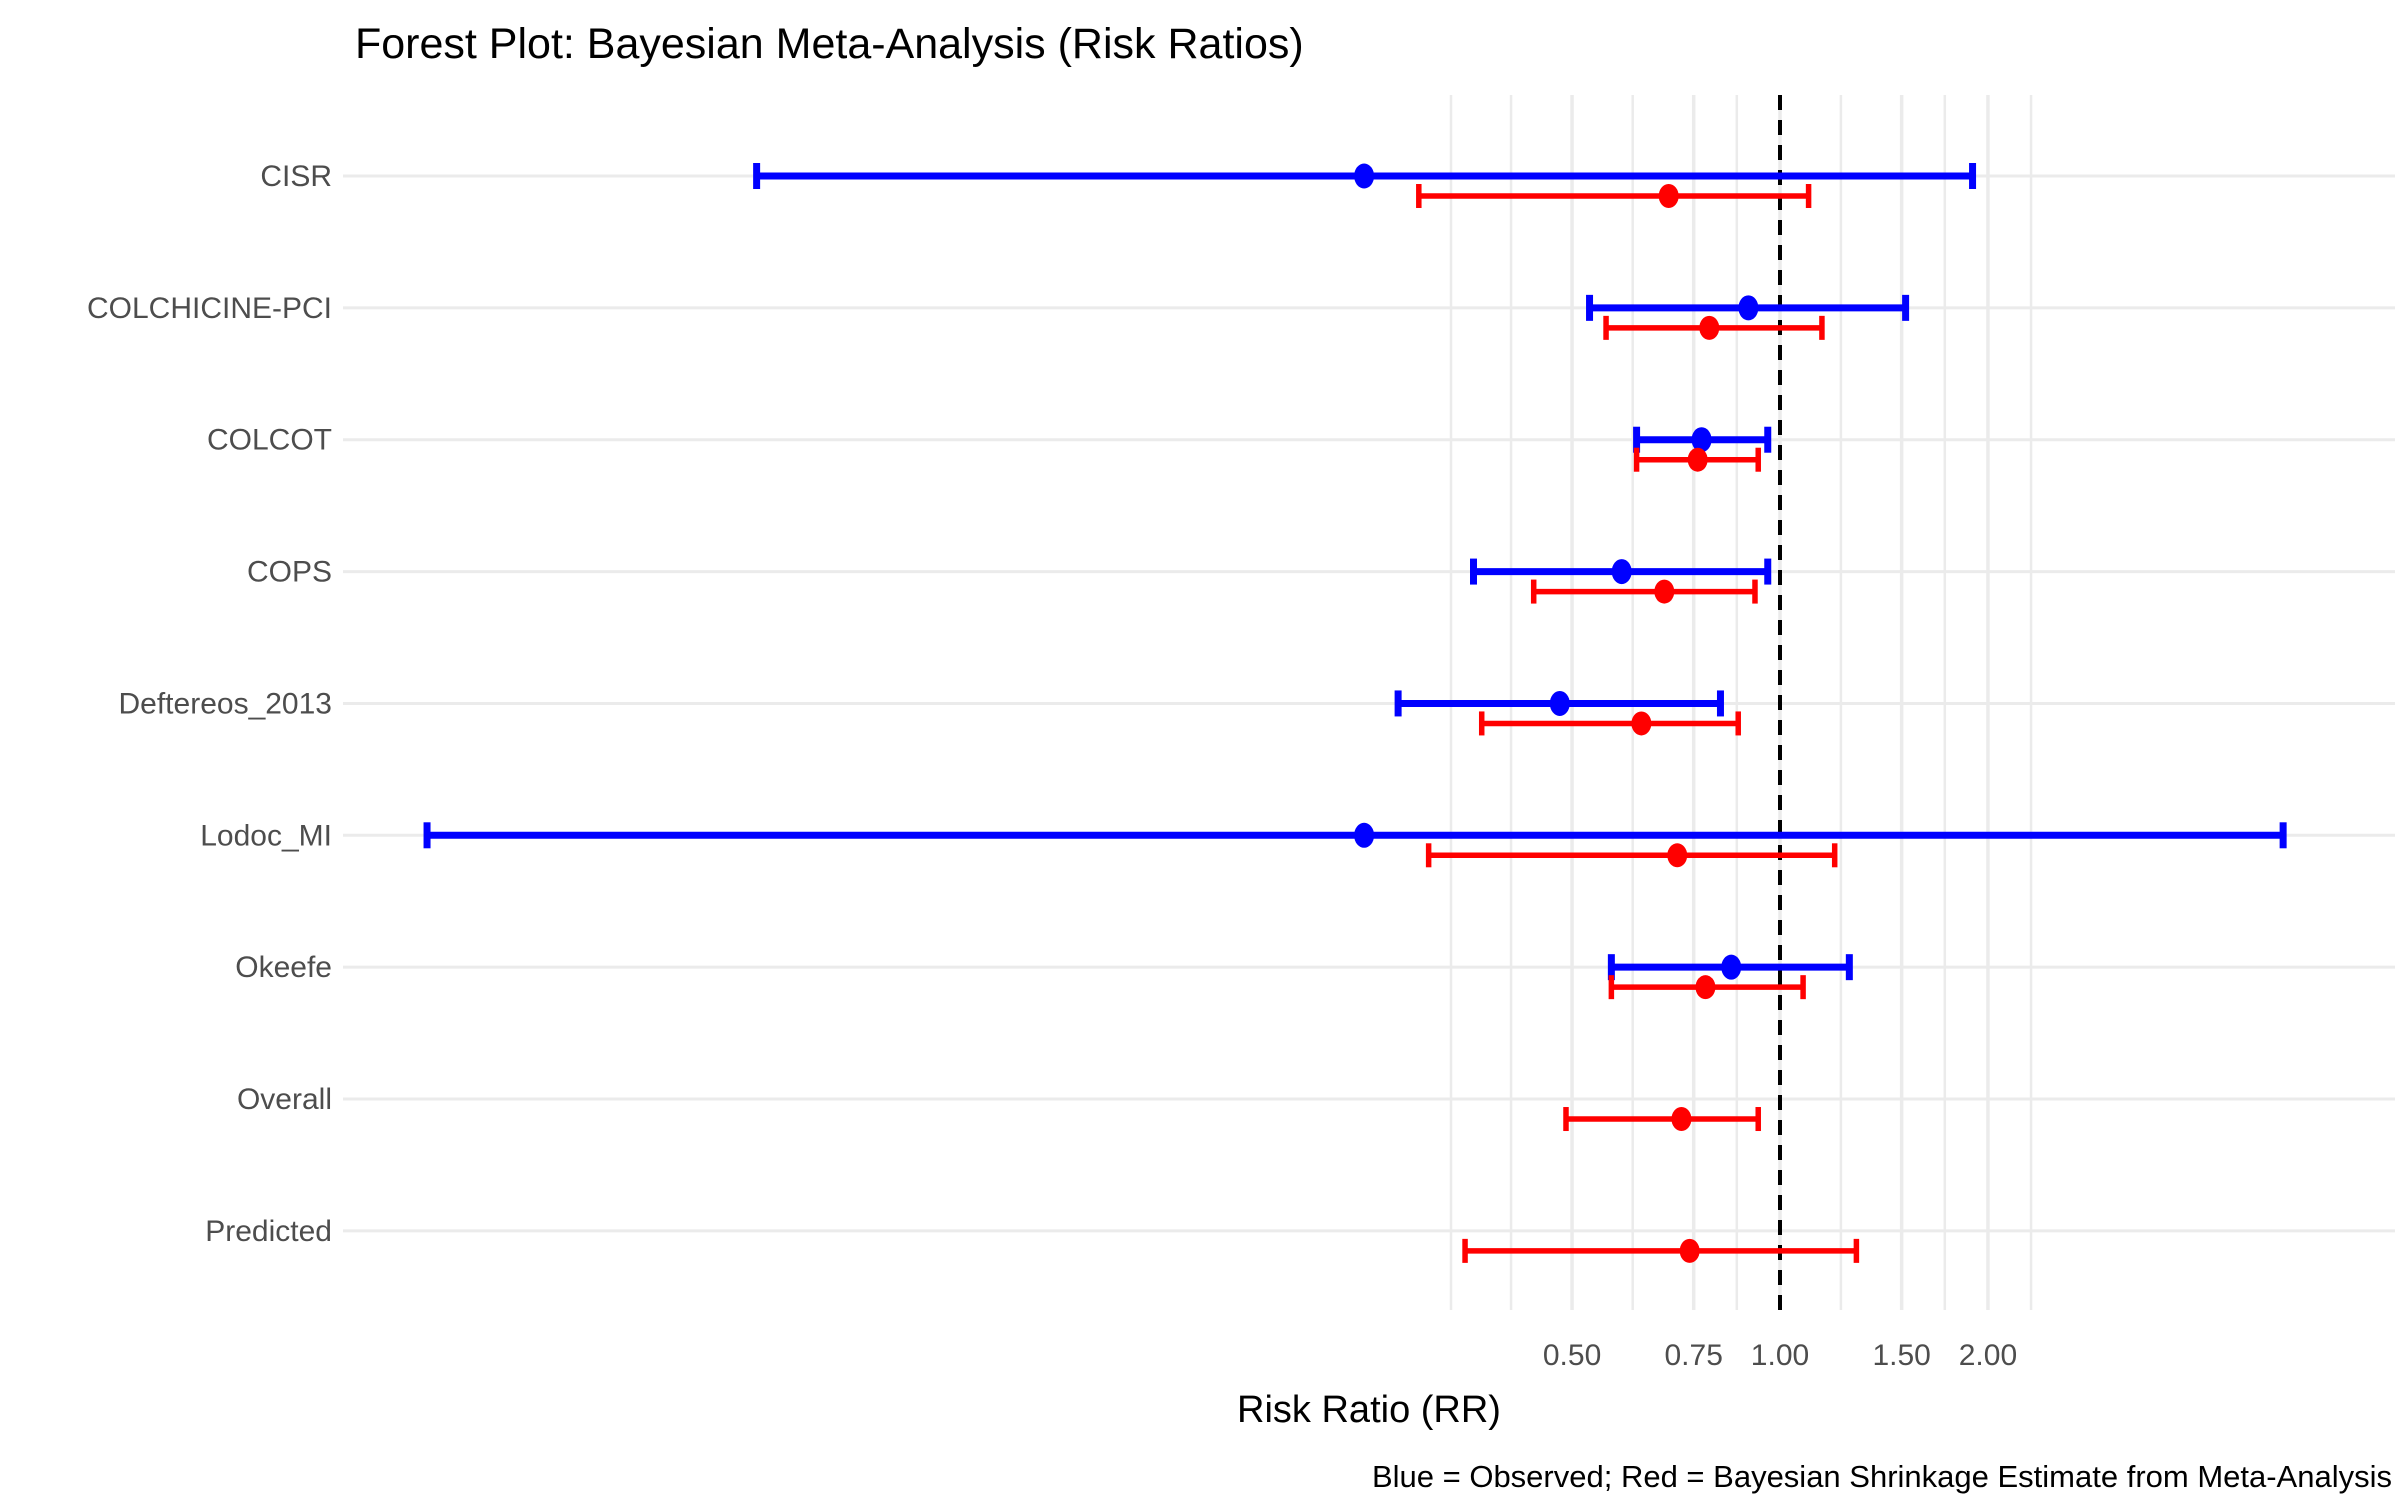 Image resolution: width=2400 pixels, height=1505 pixels. Describe the element at coordinates (1780, 1355) in the screenshot. I see `x-tick-label: 1.00` at that location.